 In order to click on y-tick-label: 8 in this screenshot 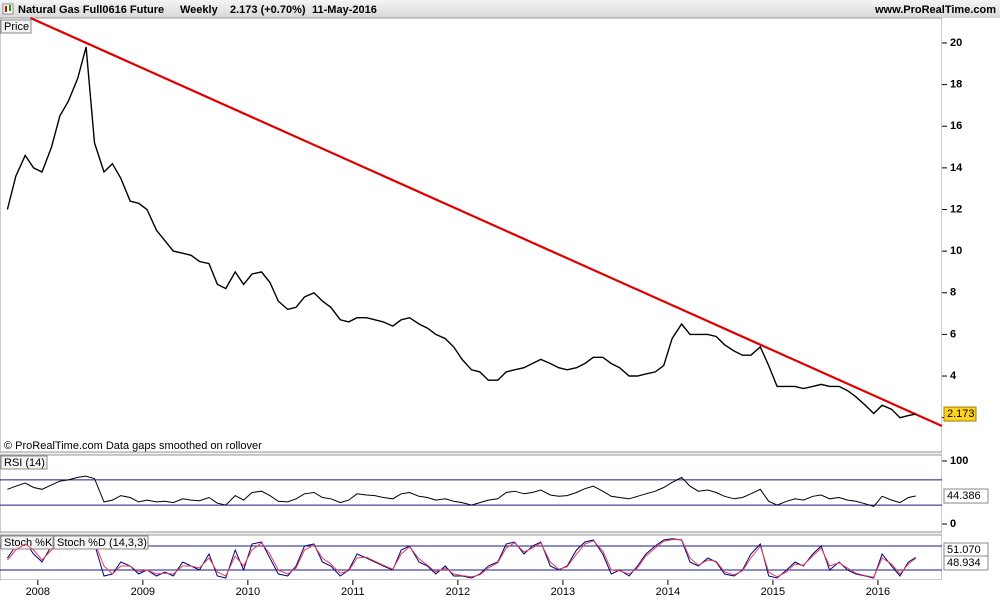, I will do `click(953, 293)`.